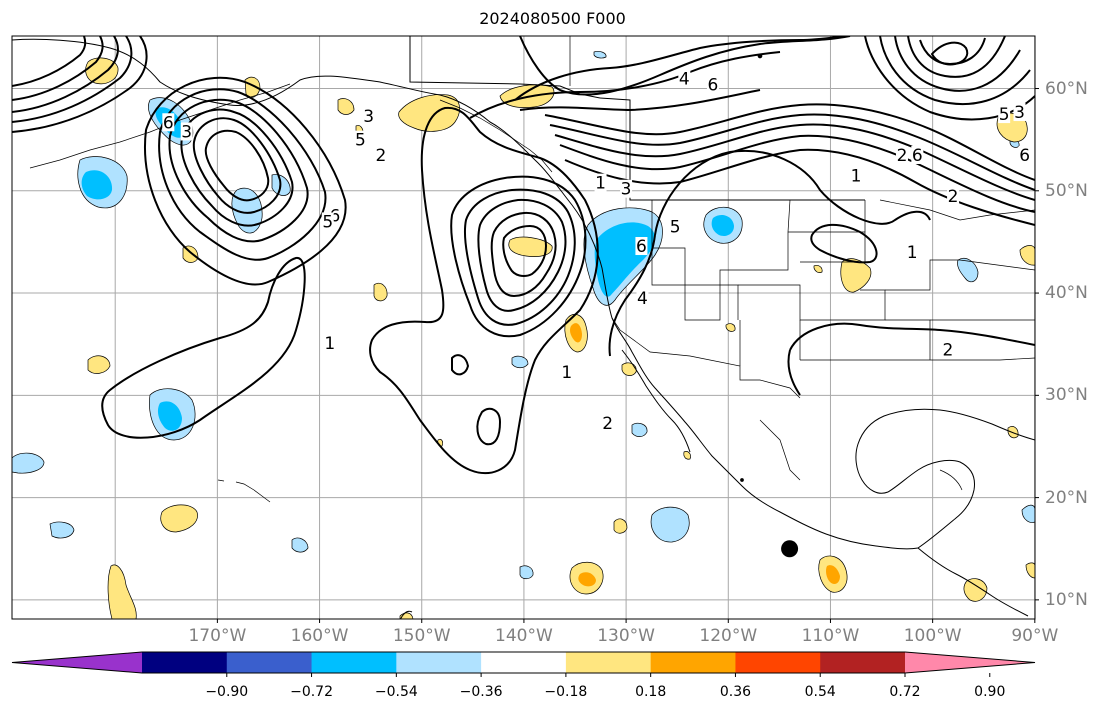 This screenshot has height=712, width=1105. Describe the element at coordinates (1066, 293) in the screenshot. I see `lat-label: 40°N` at that location.